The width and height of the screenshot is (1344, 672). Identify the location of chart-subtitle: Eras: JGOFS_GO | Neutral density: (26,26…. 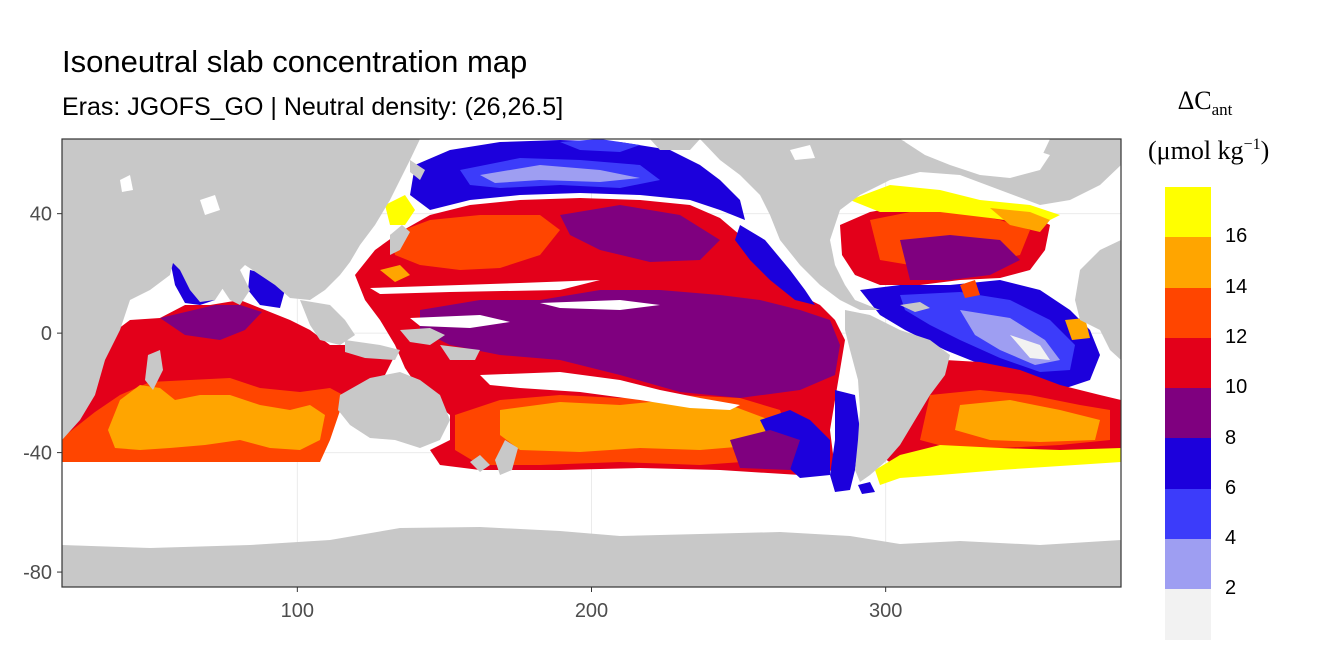
(313, 107).